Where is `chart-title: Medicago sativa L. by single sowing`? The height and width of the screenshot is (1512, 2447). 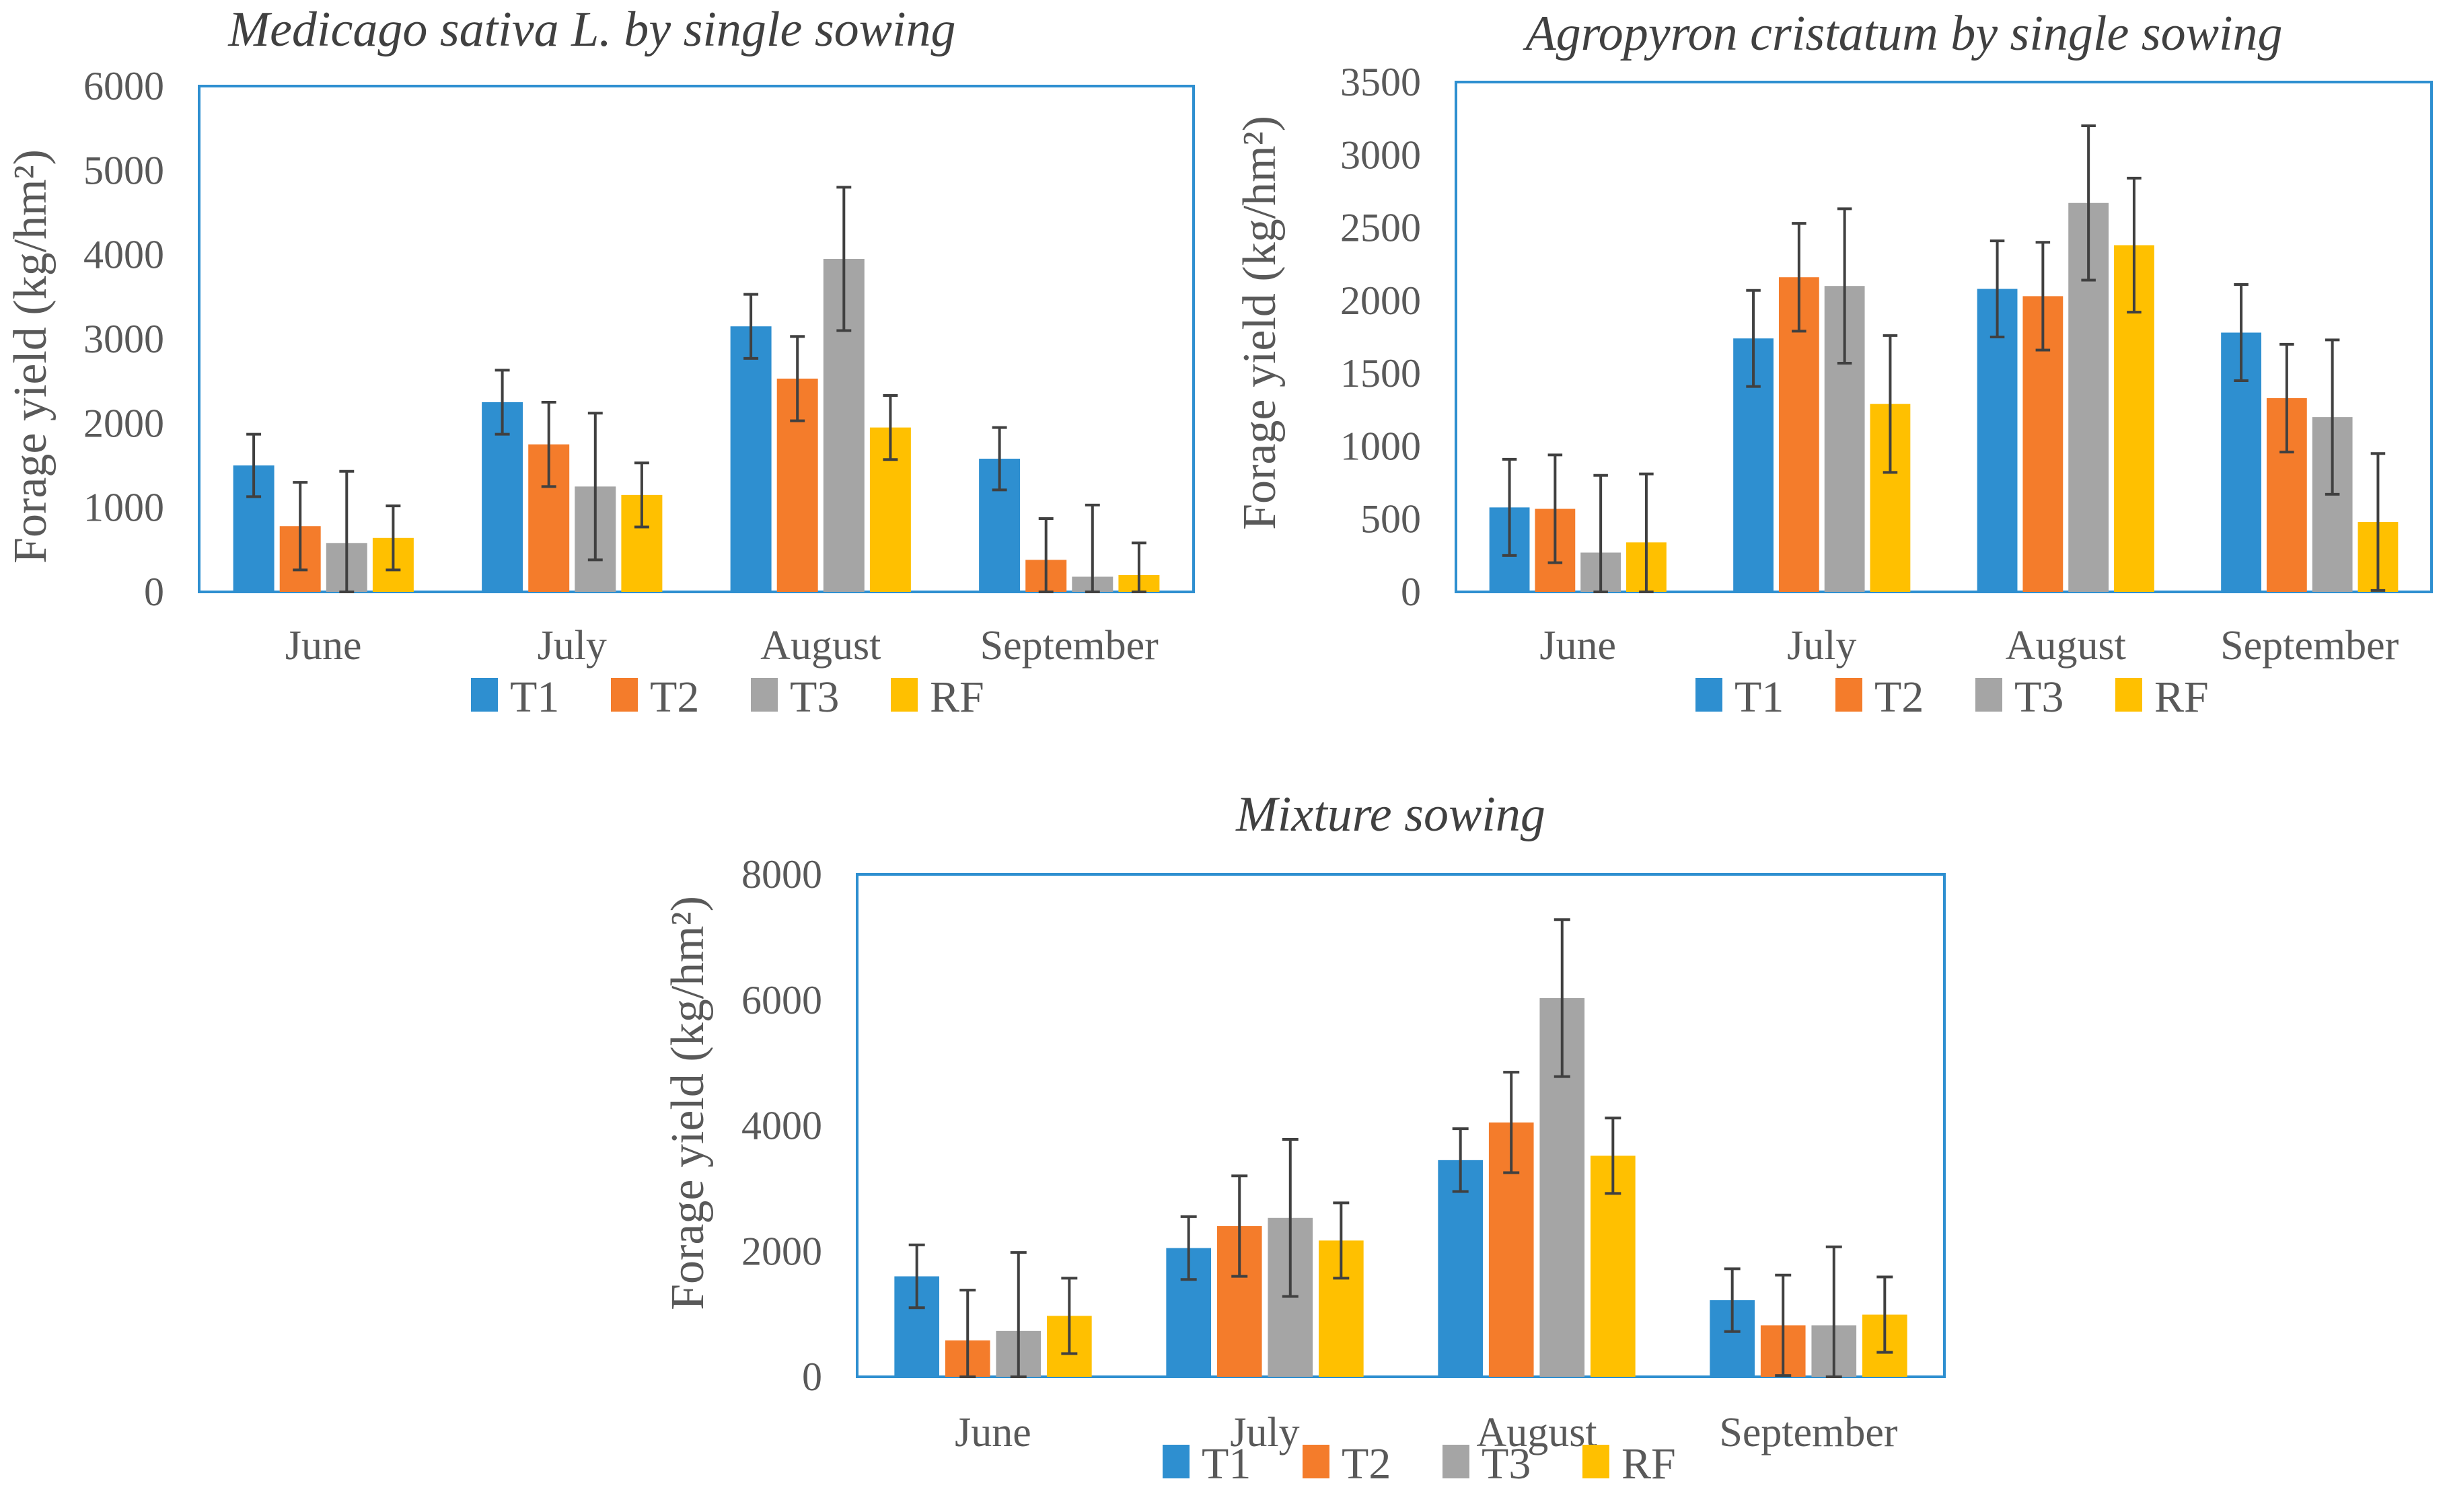
chart-title: Medicago sativa L. by single sowing is located at coordinates (591, 30).